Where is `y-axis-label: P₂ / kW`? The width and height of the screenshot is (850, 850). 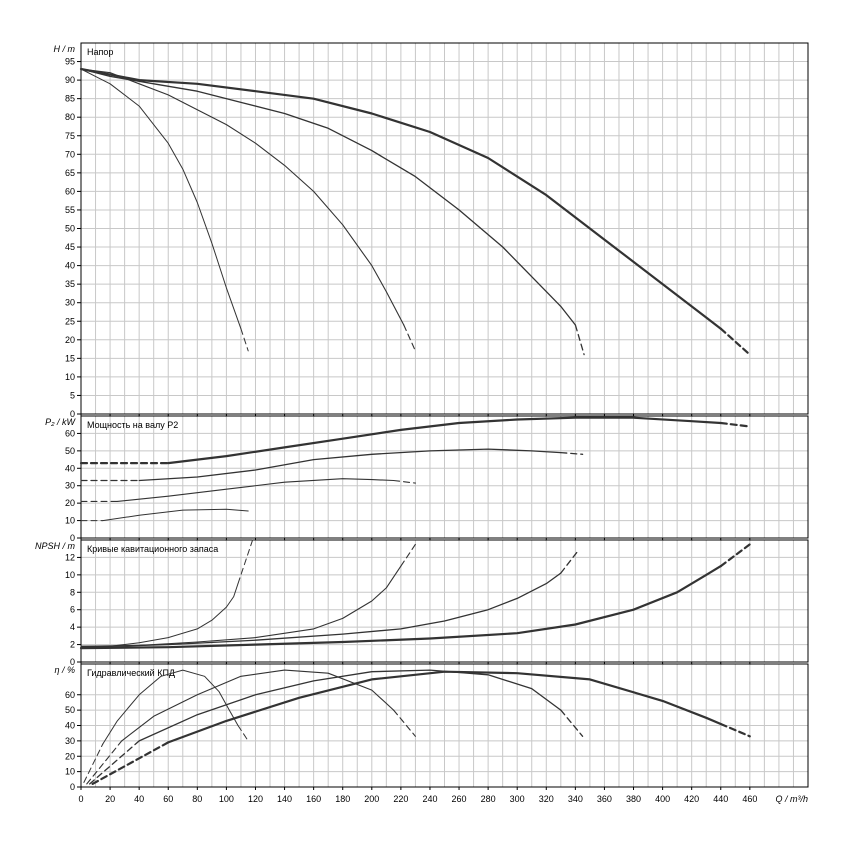
y-axis-label: P₂ / kW is located at coordinates (60, 422).